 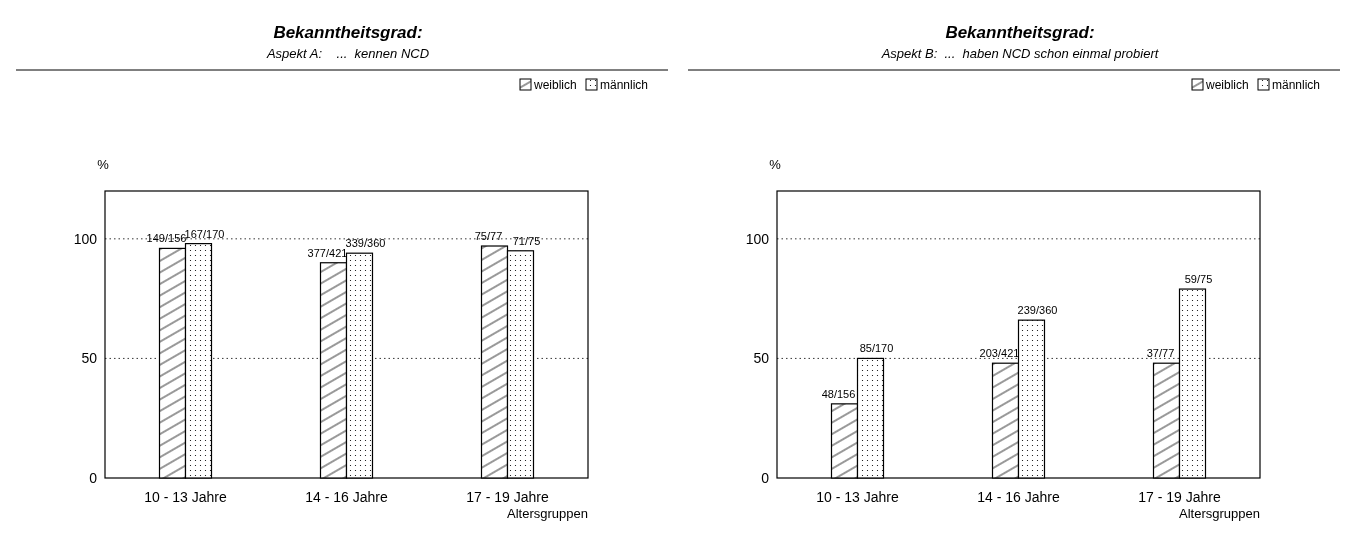 What do you see at coordinates (347, 53) in the screenshot?
I see `chart-subtitle: Aspekt A: ... kennen NCD` at bounding box center [347, 53].